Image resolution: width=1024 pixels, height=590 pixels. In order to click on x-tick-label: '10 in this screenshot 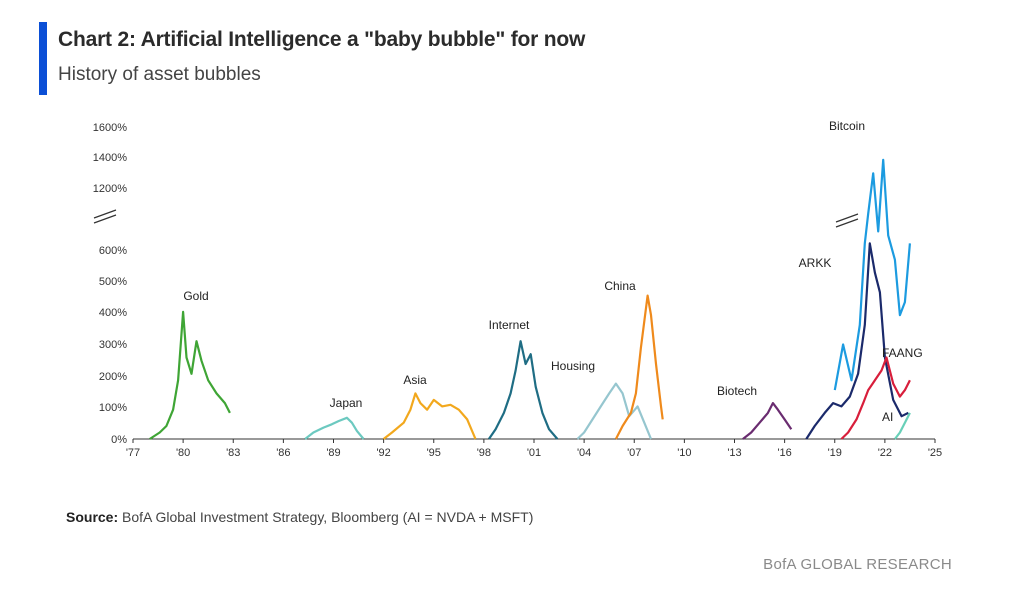, I will do `click(684, 453)`.